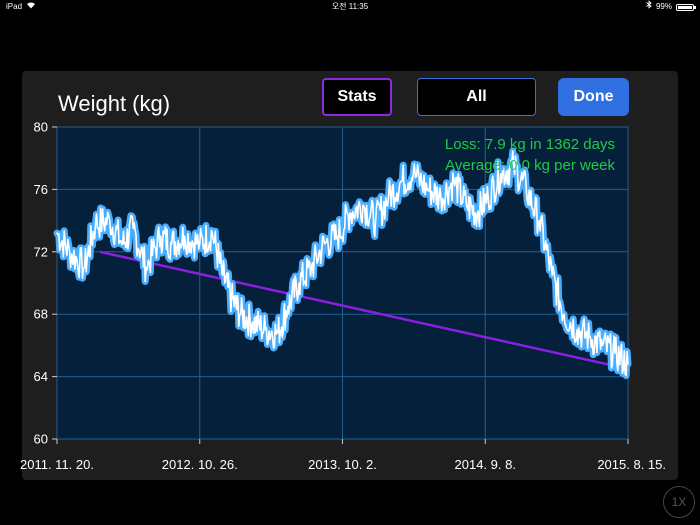 Image resolution: width=700 pixels, height=525 pixels. I want to click on device-name: iPad, so click(14, 6).